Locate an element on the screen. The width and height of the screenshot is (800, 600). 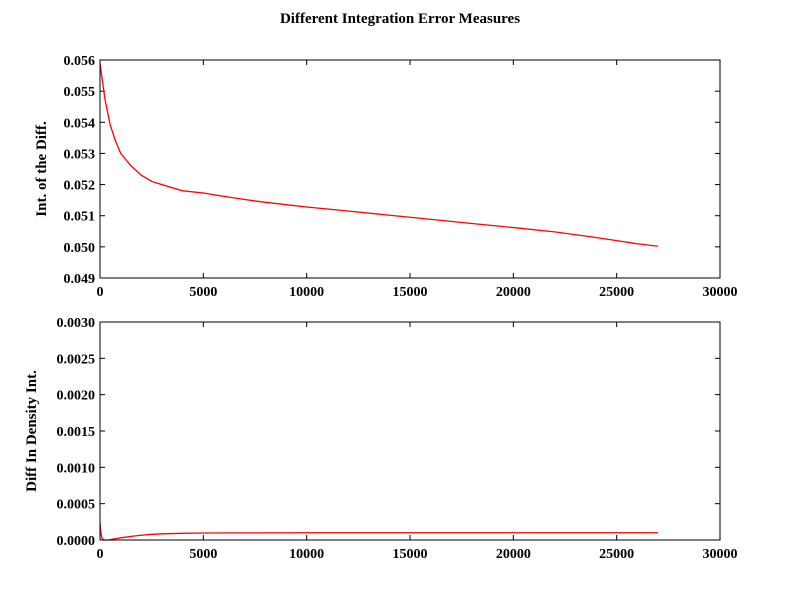
y-tick-label: 0.0015 is located at coordinates (76, 432).